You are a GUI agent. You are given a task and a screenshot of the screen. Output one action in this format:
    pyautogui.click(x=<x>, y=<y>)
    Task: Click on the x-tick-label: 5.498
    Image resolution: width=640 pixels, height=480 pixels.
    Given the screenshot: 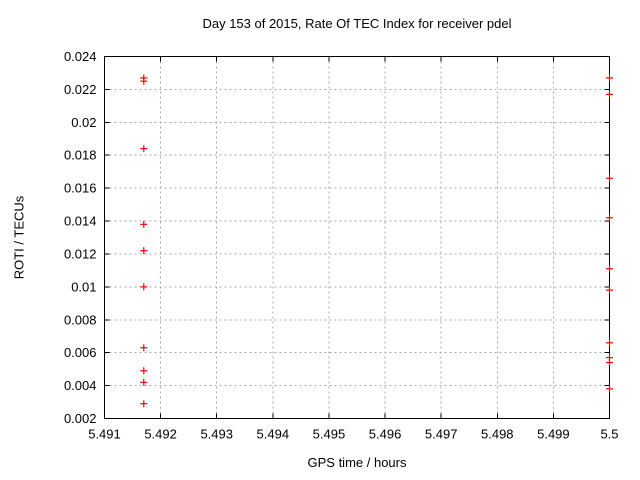 What is the action you would take?
    pyautogui.click(x=497, y=434)
    